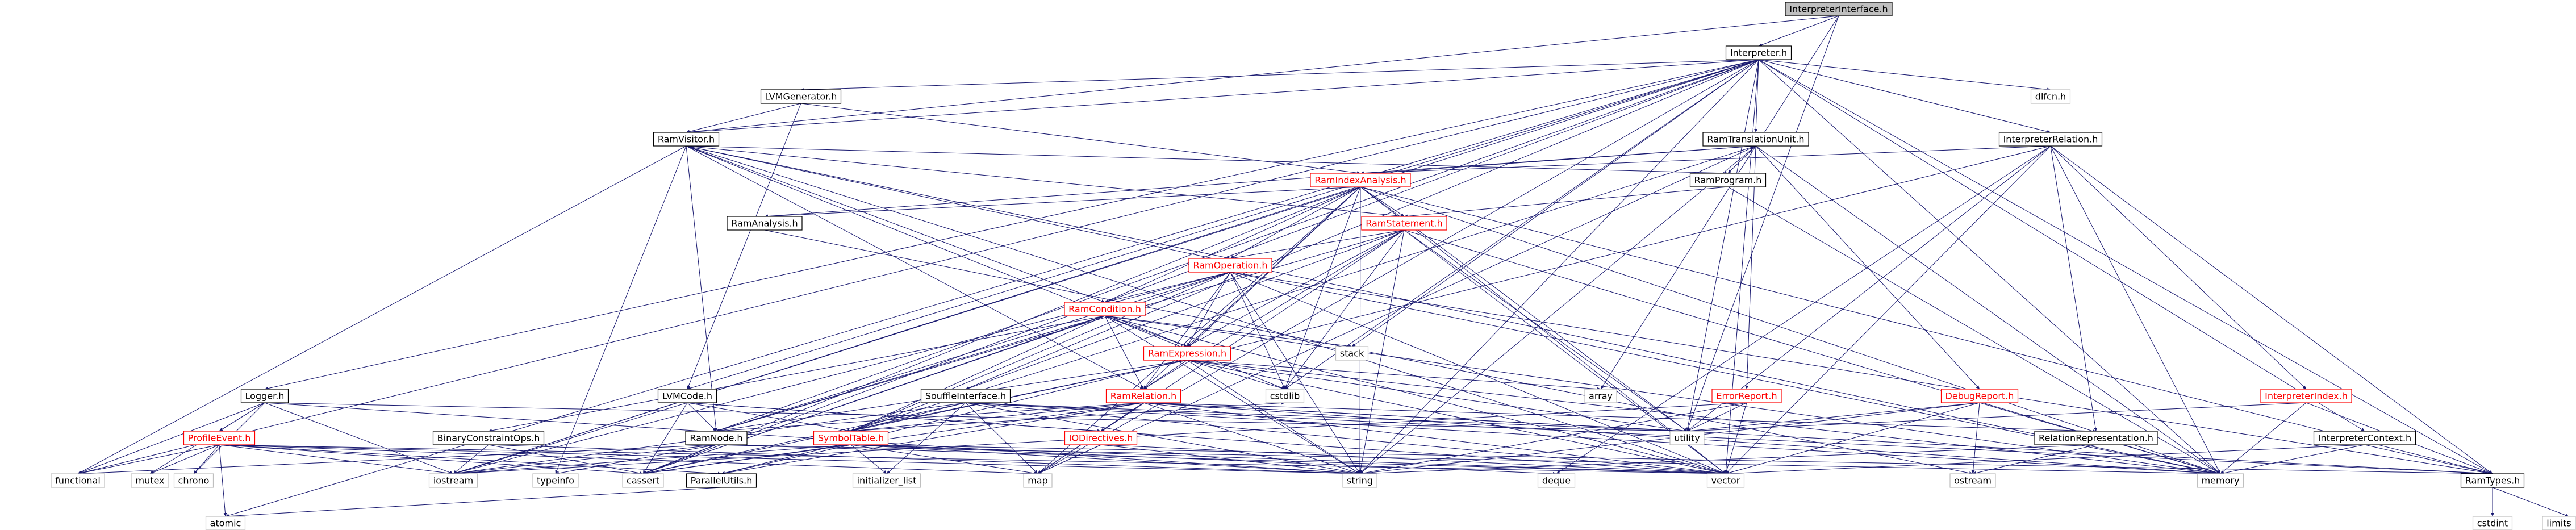  I want to click on node-interpreterindex-h: InterpreterIndex.h, so click(2306, 396).